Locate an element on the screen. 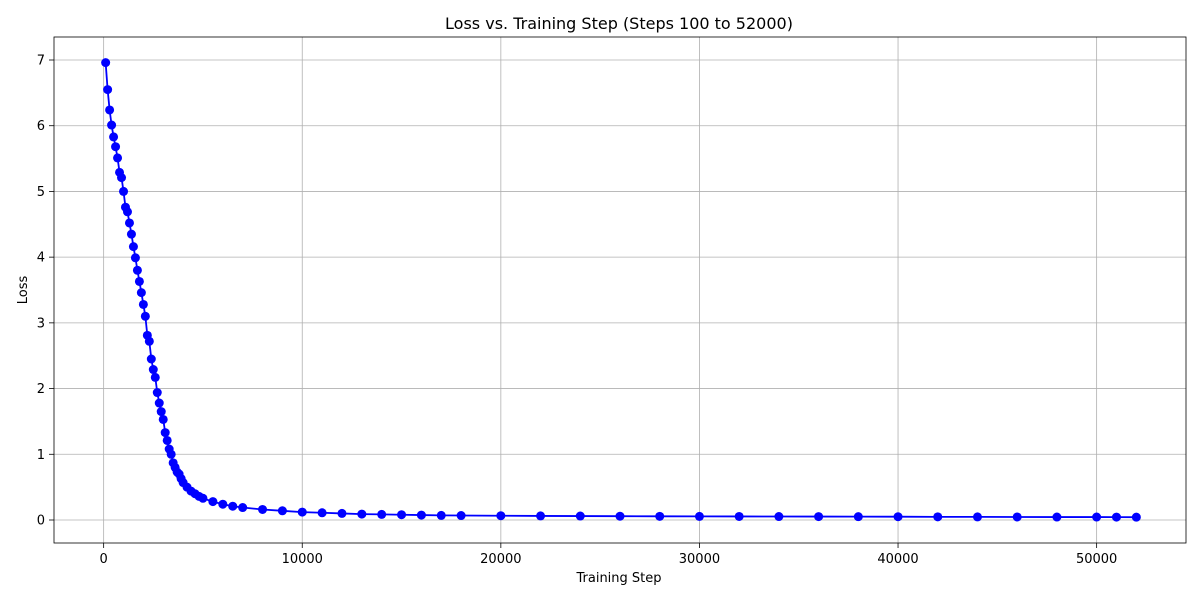  x-axis: 0 10000 20000 30000 40000 50000 is located at coordinates (608, 555).